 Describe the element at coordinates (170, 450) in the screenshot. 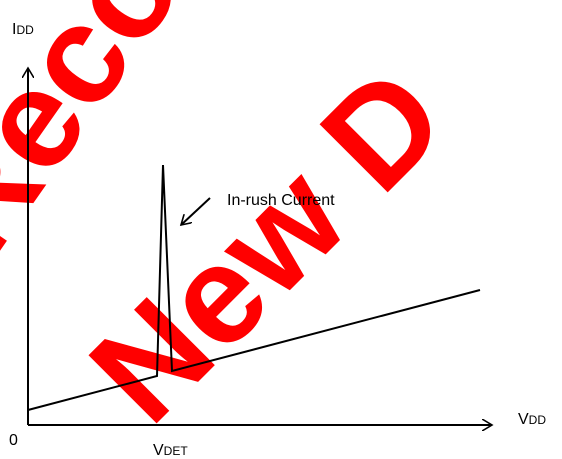

I see `threshold-label: VDET` at that location.